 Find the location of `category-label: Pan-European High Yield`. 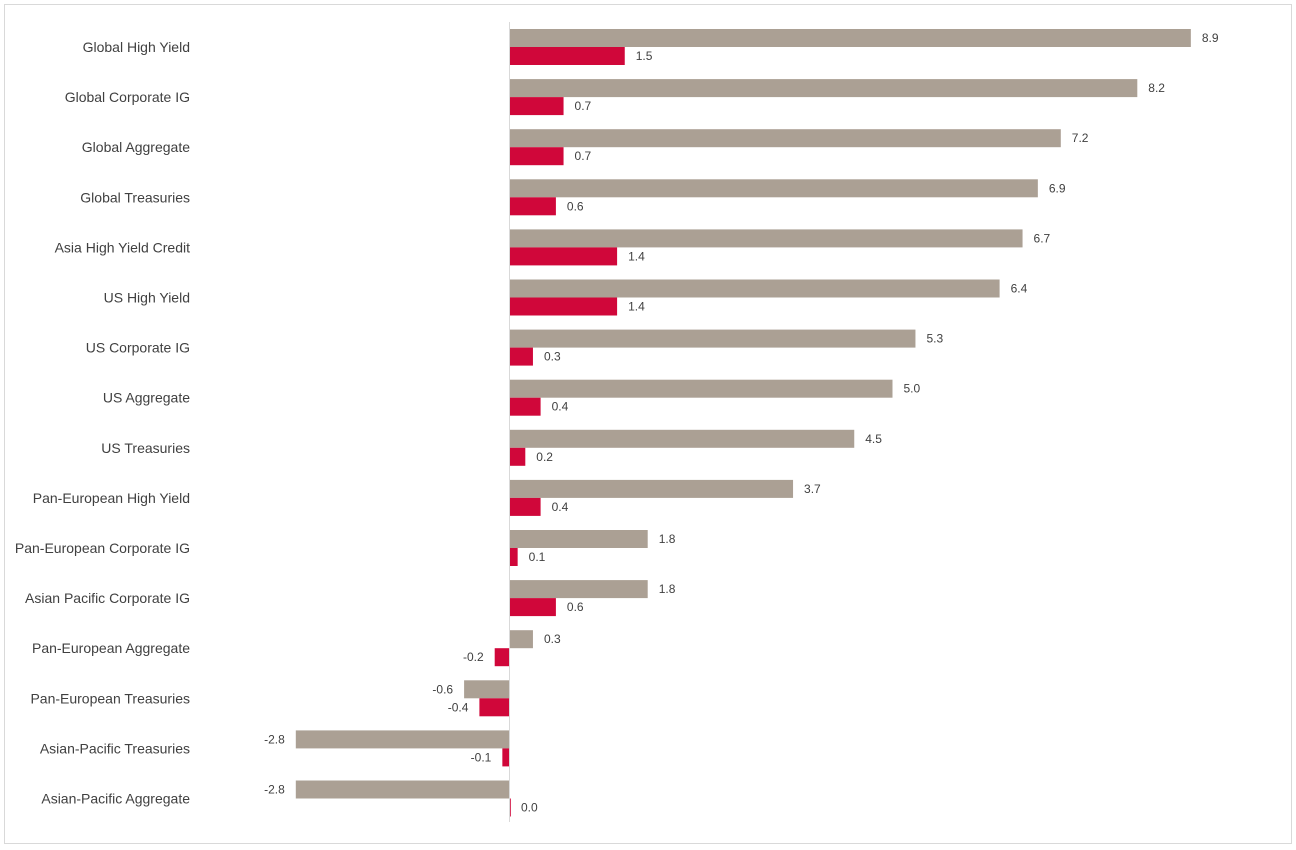

category-label: Pan-European High Yield is located at coordinates (111, 498).